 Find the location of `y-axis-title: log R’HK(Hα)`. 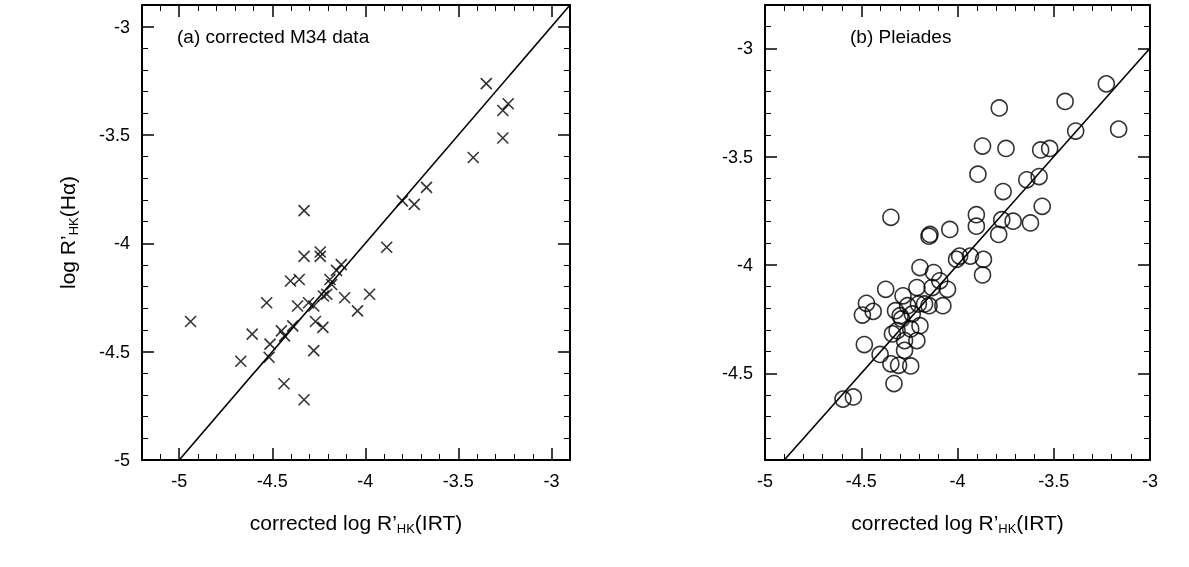

y-axis-title: log R’HK(Hα) is located at coordinates (68, 232).